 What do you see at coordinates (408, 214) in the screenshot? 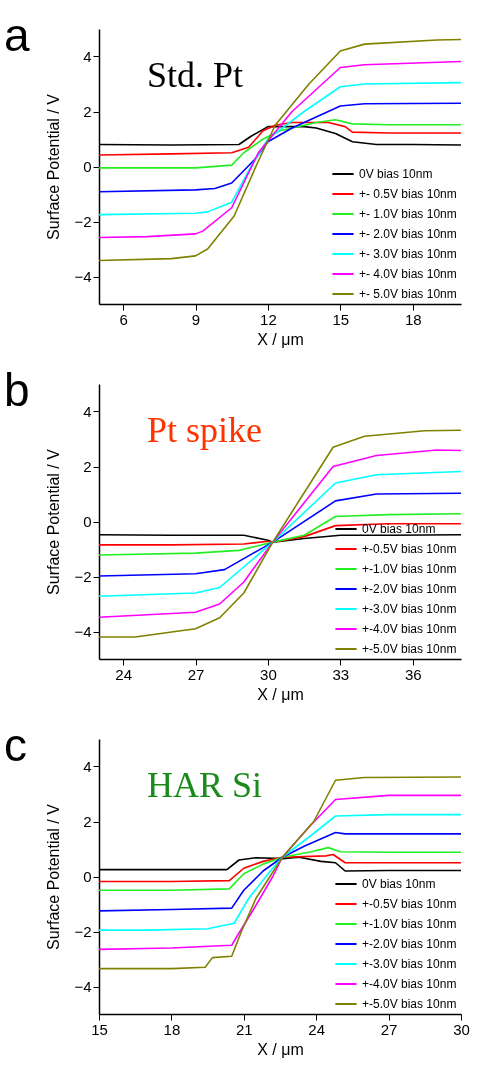
I see `legend-label: +- 1.0V bias 10nm` at bounding box center [408, 214].